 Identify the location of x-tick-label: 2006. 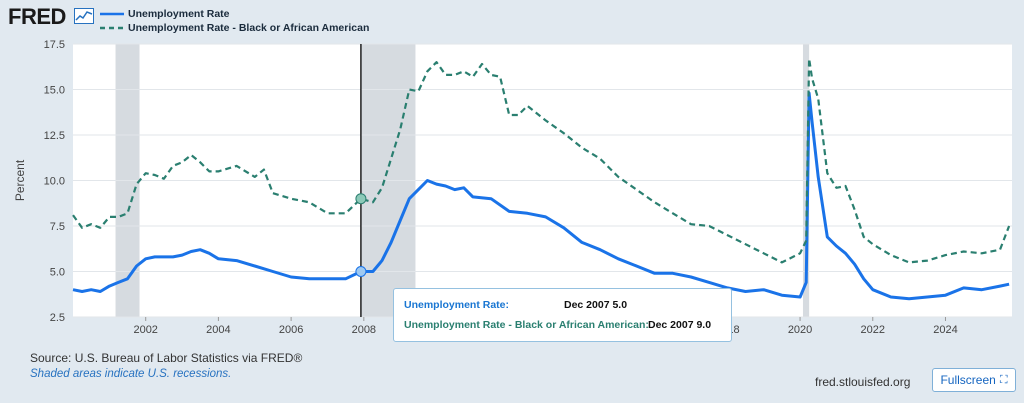
(291, 330).